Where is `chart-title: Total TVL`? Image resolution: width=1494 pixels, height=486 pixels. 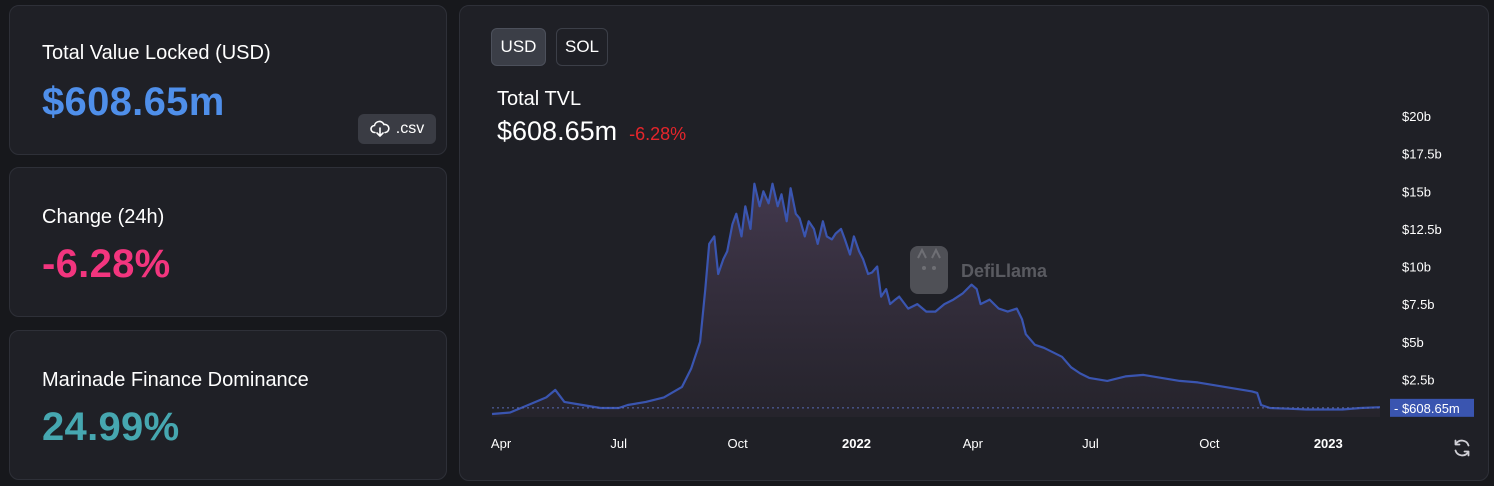 chart-title: Total TVL is located at coordinates (539, 99).